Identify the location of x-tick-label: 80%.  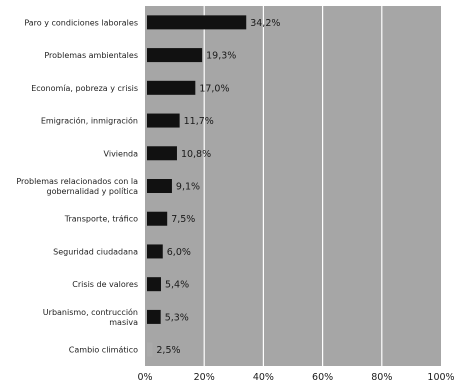
(381, 377).